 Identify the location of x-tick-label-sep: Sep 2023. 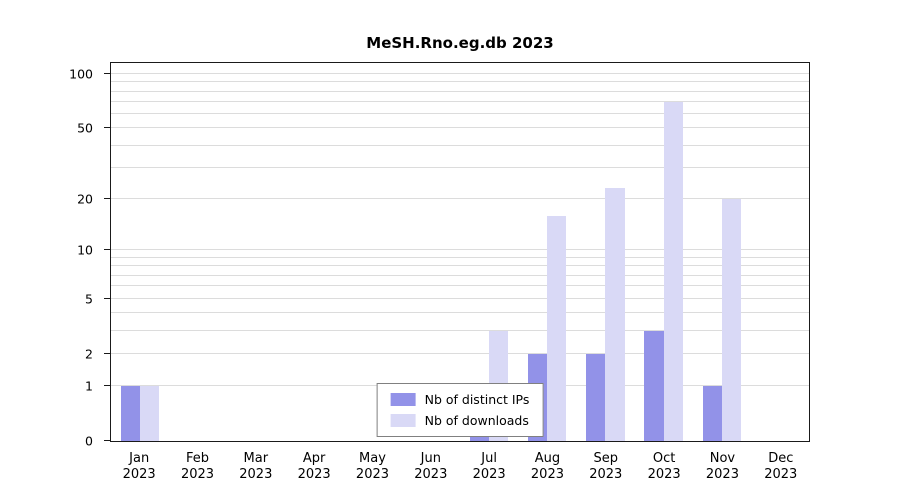
(606, 467).